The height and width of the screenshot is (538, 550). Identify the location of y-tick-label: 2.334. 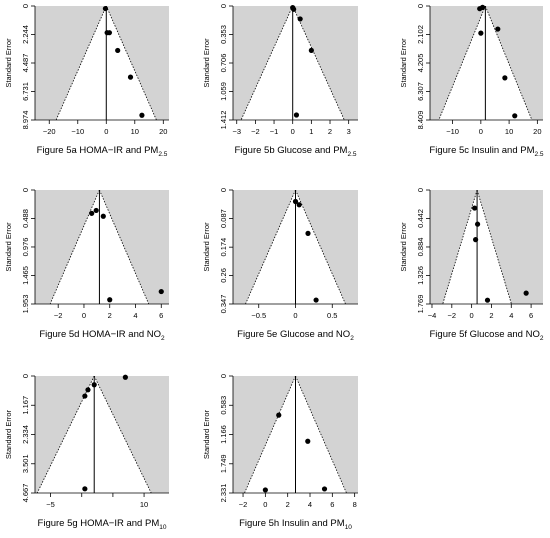
(25, 434).